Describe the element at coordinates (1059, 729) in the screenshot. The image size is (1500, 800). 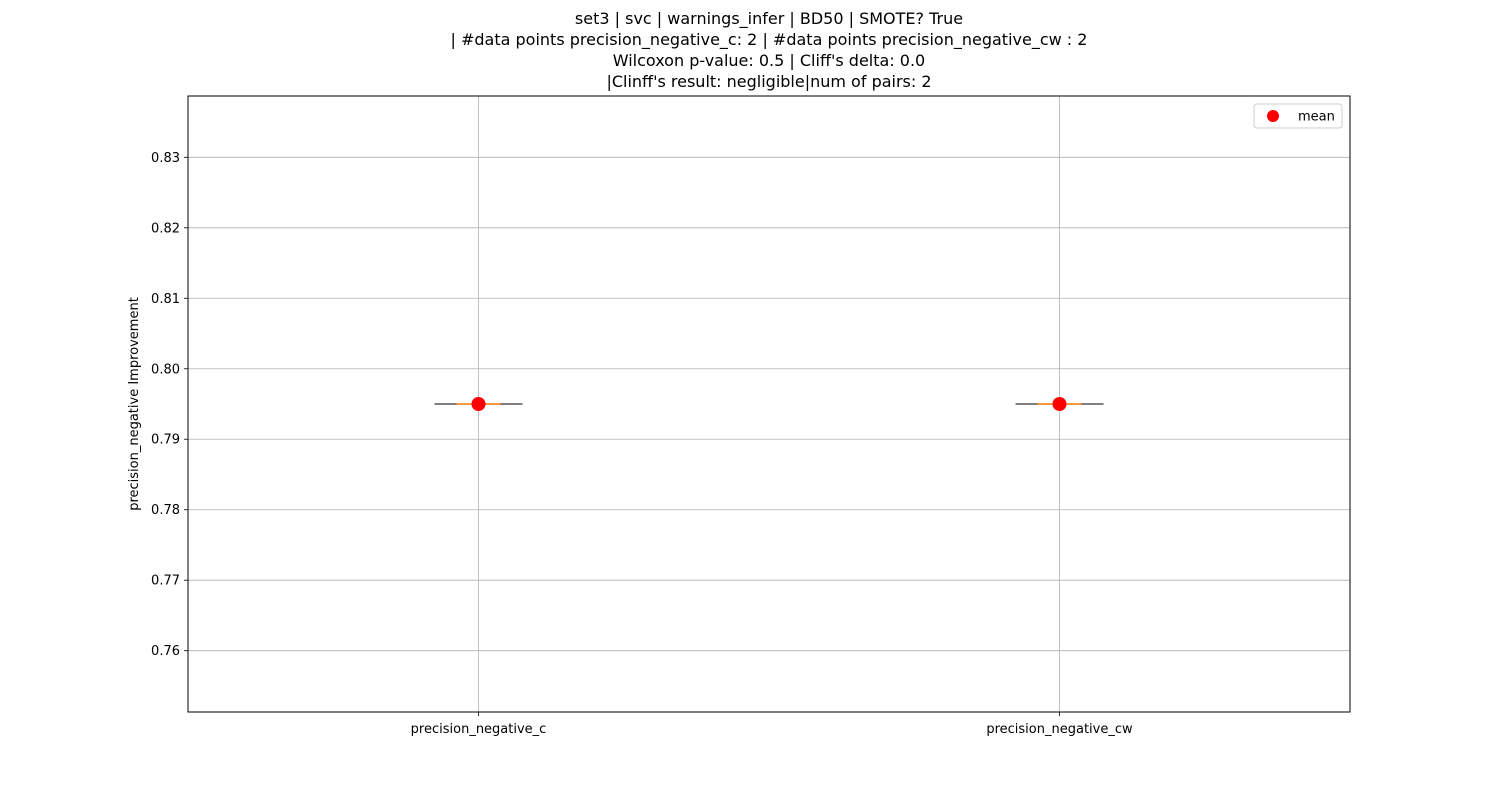
I see `x-tick-label: precision_negative_cw` at that location.